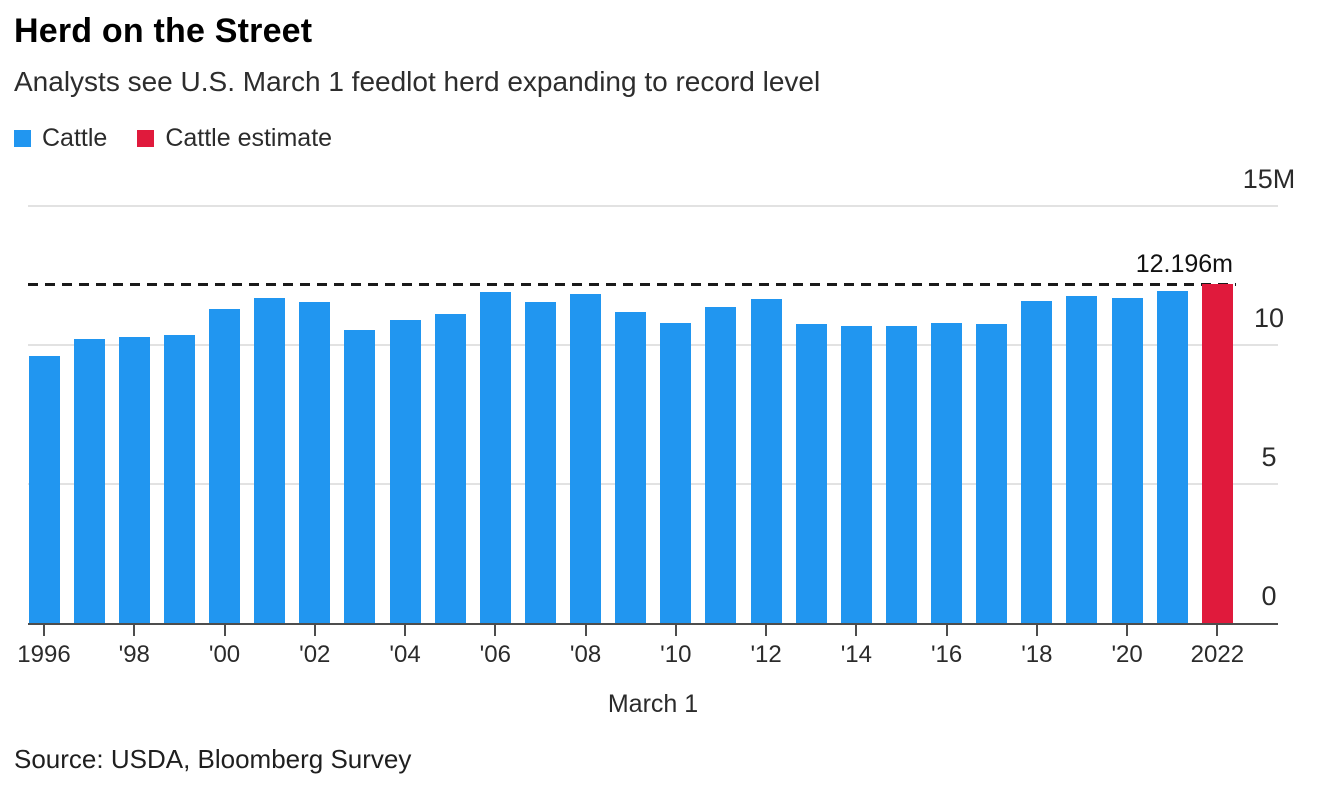 The image size is (1320, 795). What do you see at coordinates (44, 654) in the screenshot?
I see `x-tick-label-1996: 1996` at bounding box center [44, 654].